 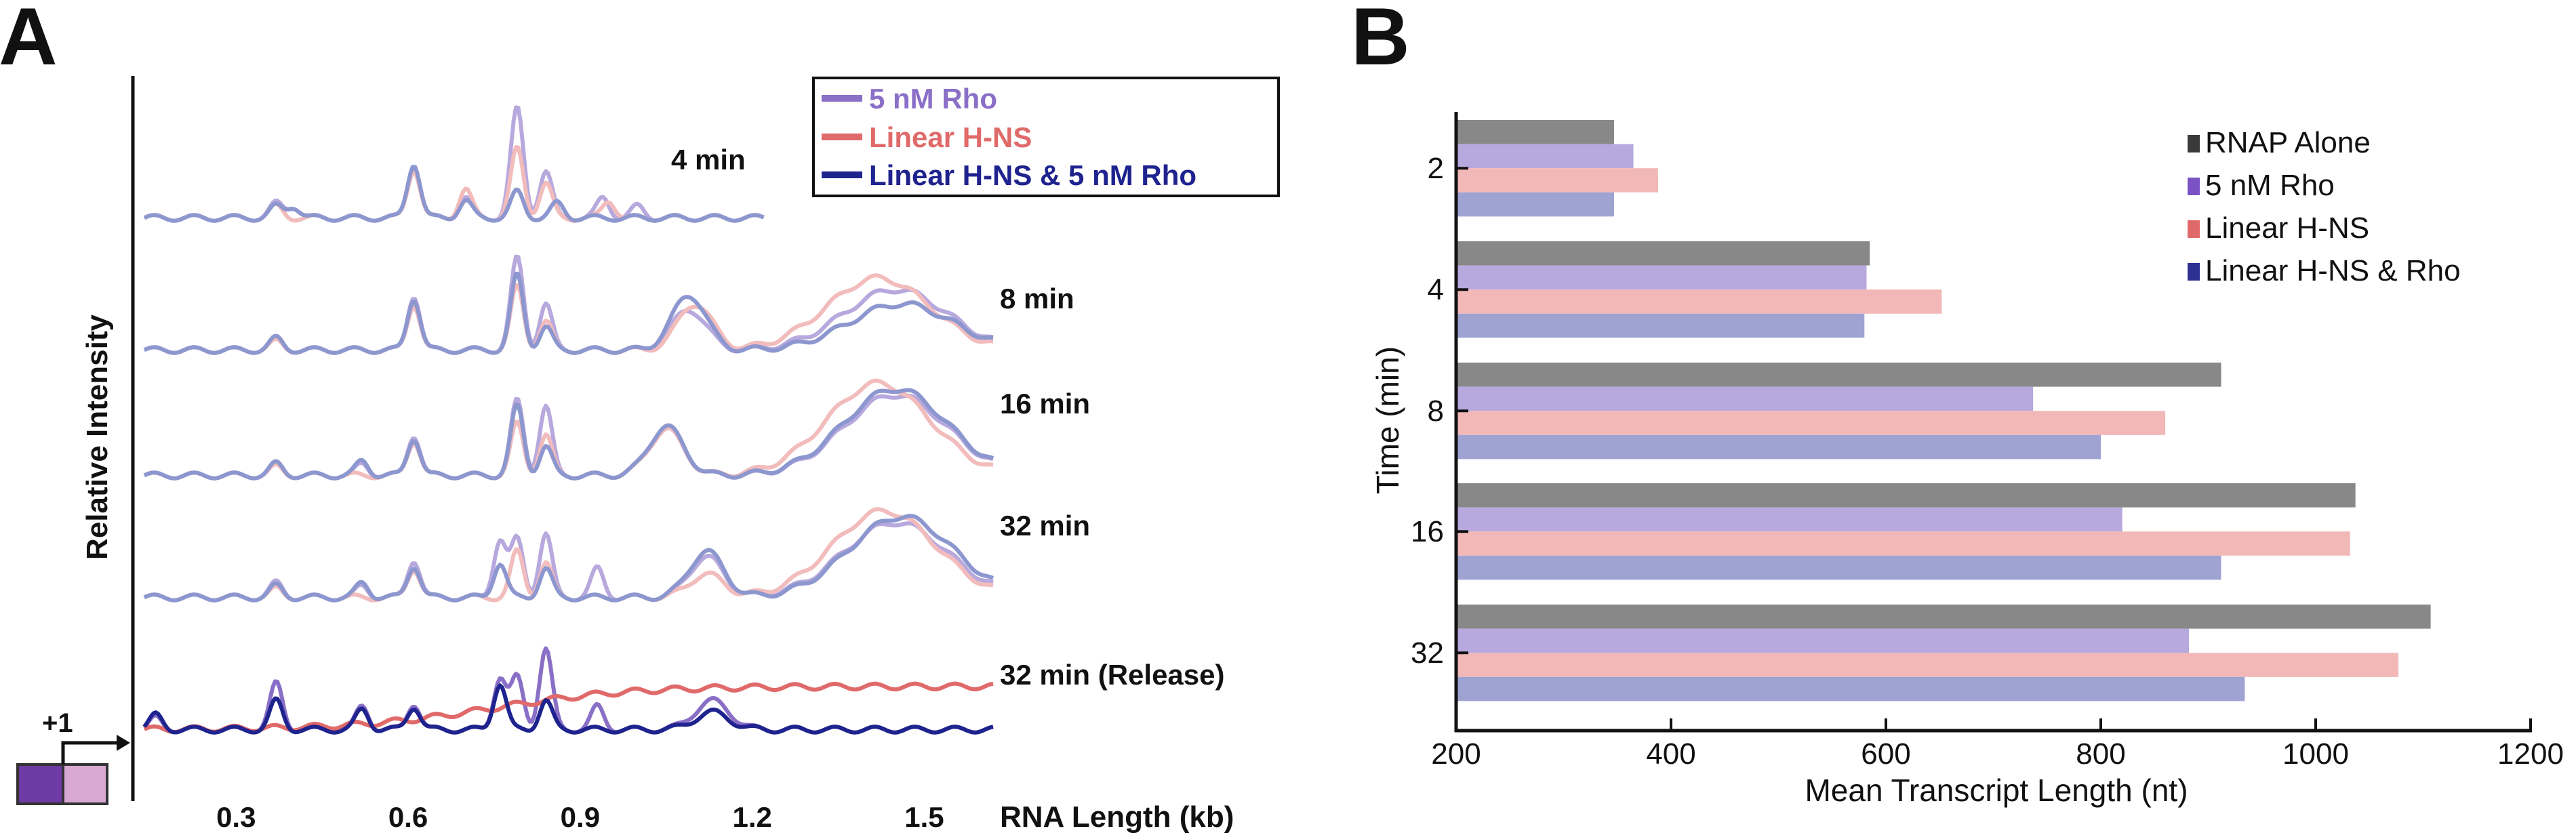 I want to click on promoter-box-light, so click(x=85, y=784).